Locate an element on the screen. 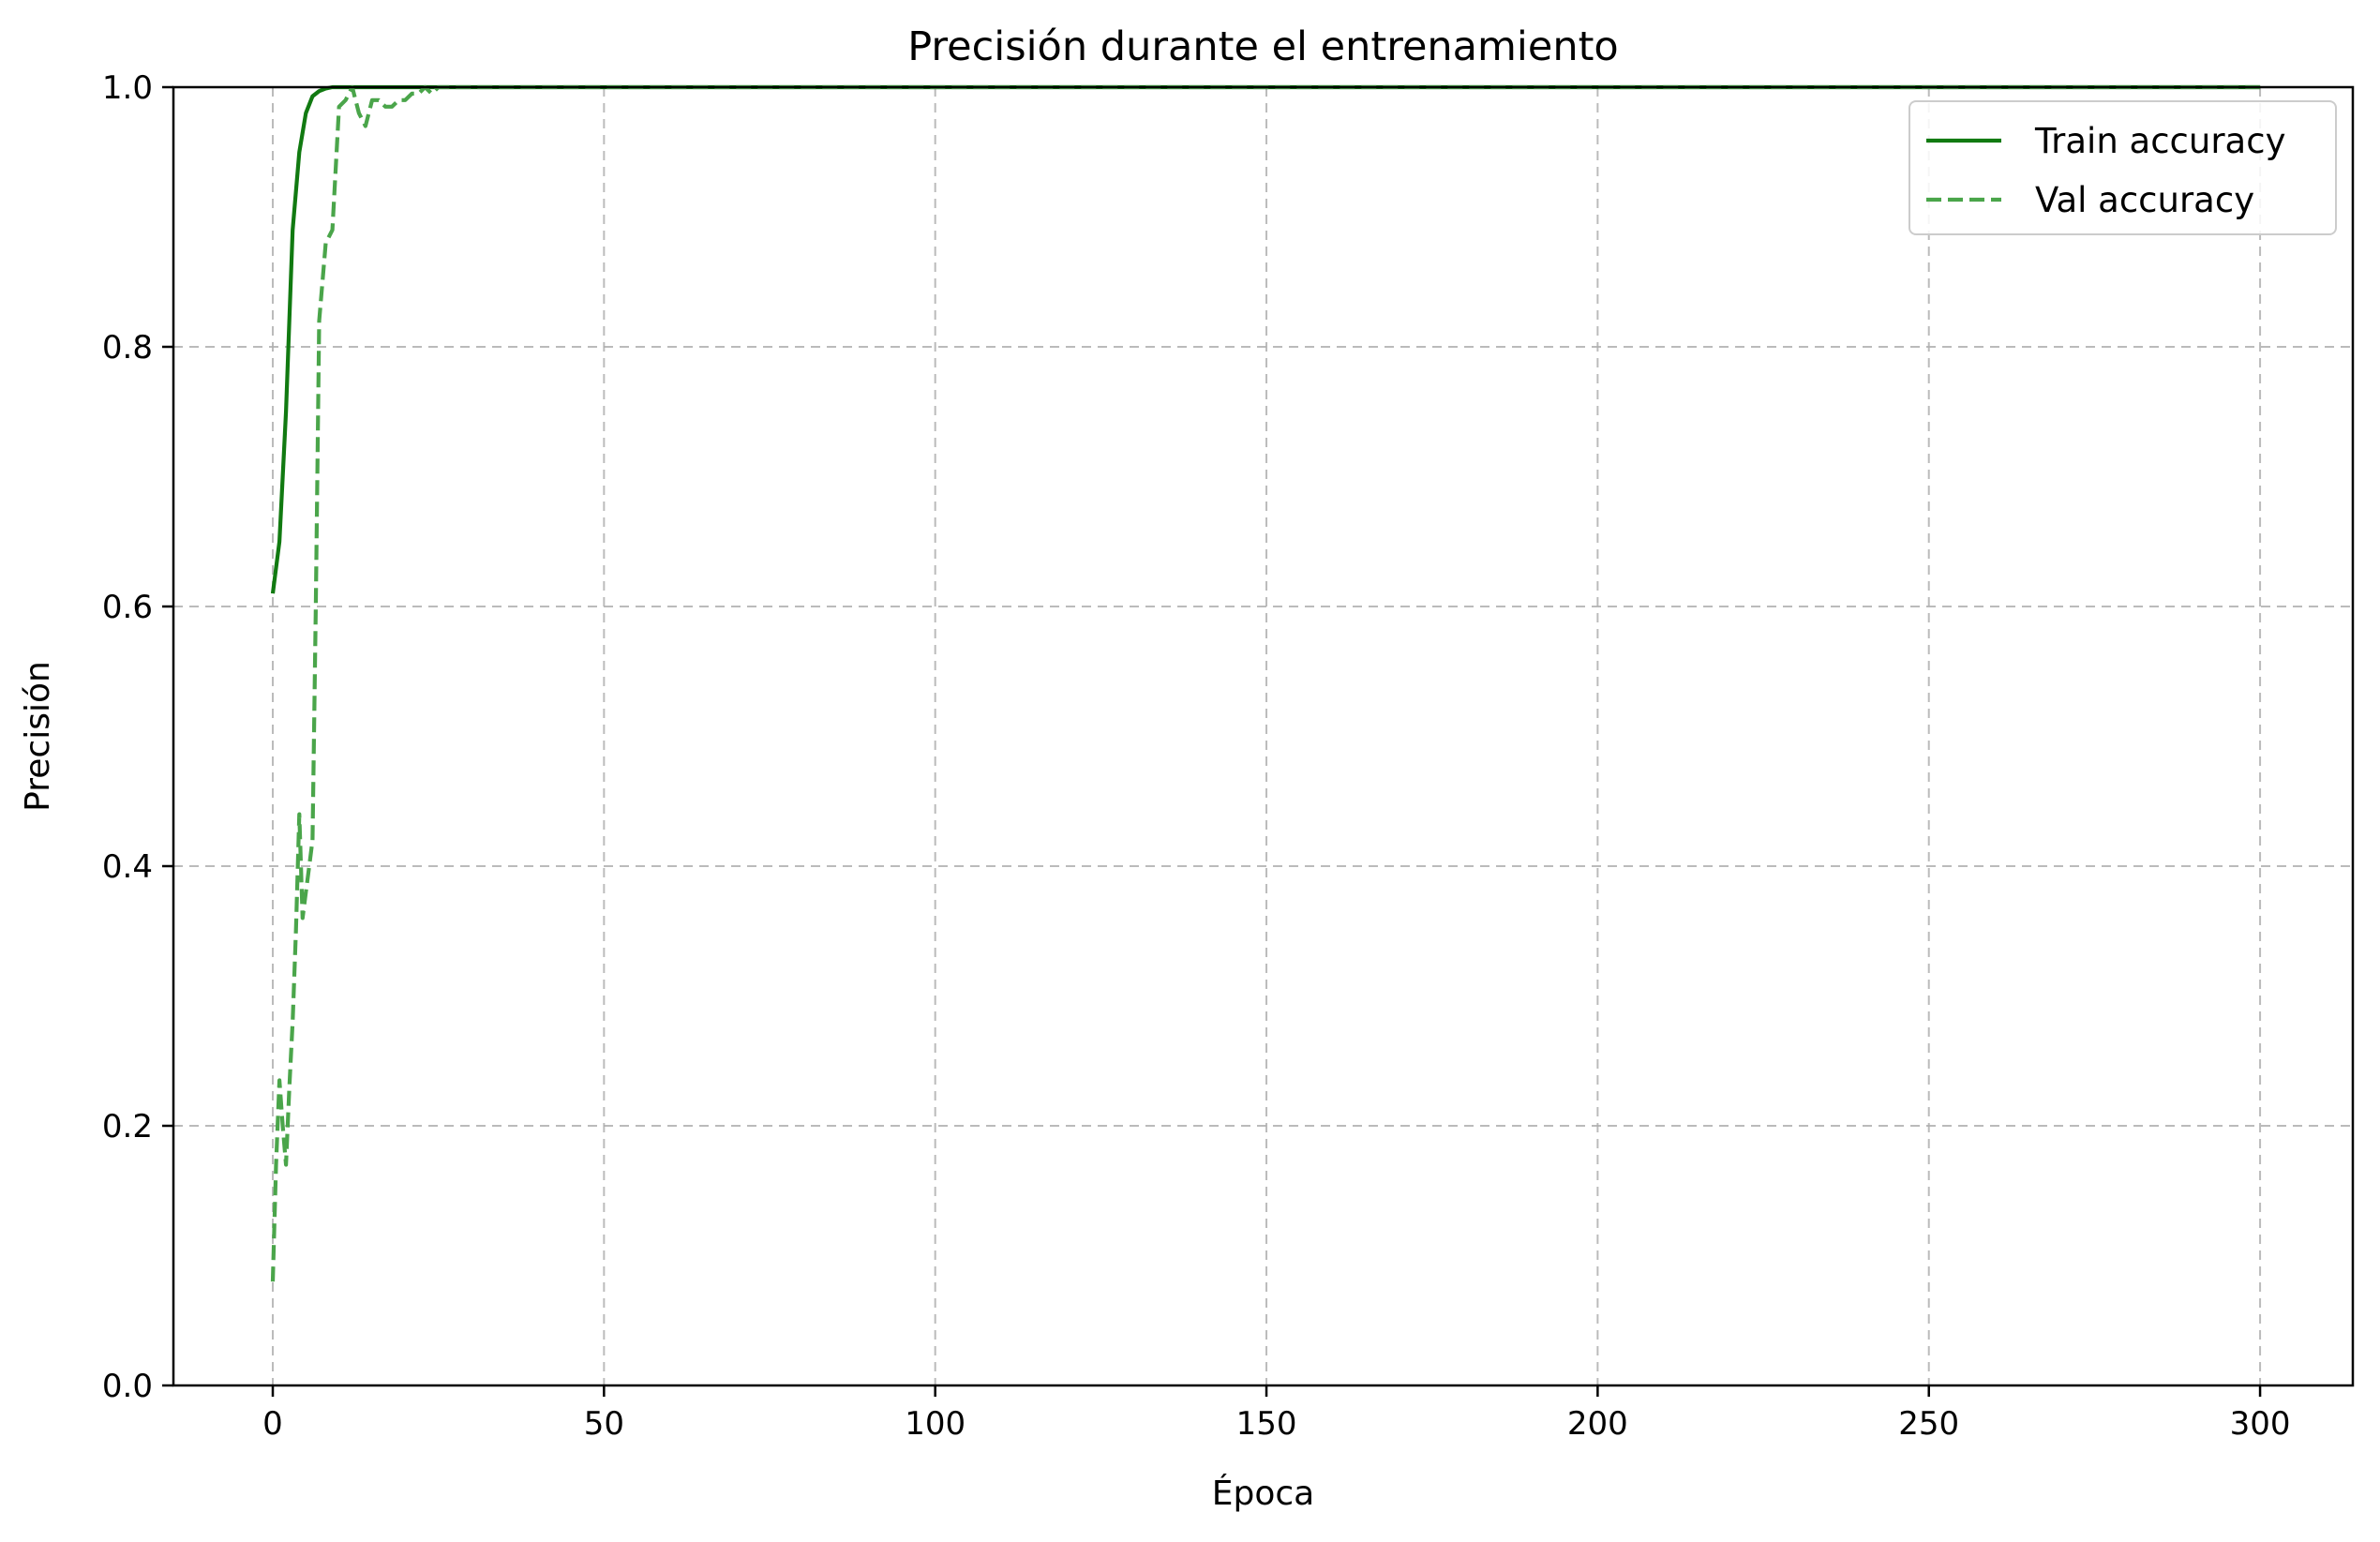 The image size is (2380, 1542). legend-box is located at coordinates (2122, 167).